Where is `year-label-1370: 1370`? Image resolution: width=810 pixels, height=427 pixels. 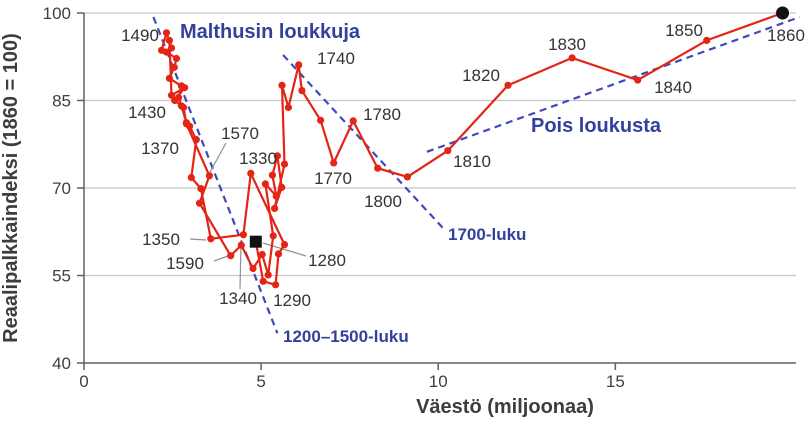
year-label-1370: 1370 is located at coordinates (160, 148).